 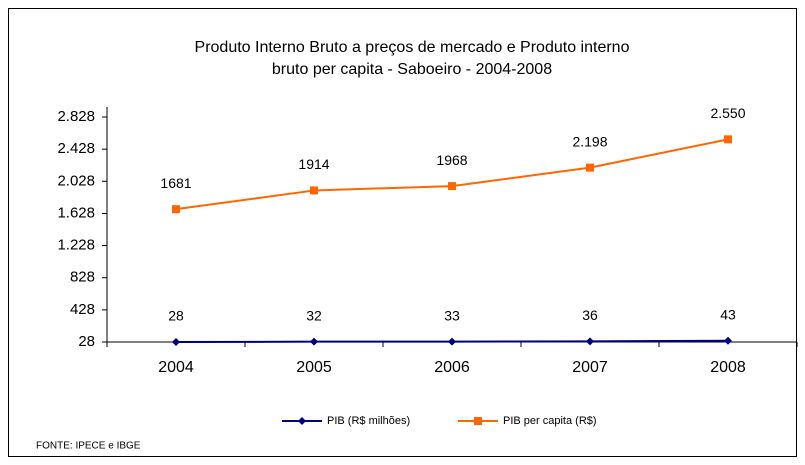 I want to click on data-label: 2.198, so click(x=589, y=141).